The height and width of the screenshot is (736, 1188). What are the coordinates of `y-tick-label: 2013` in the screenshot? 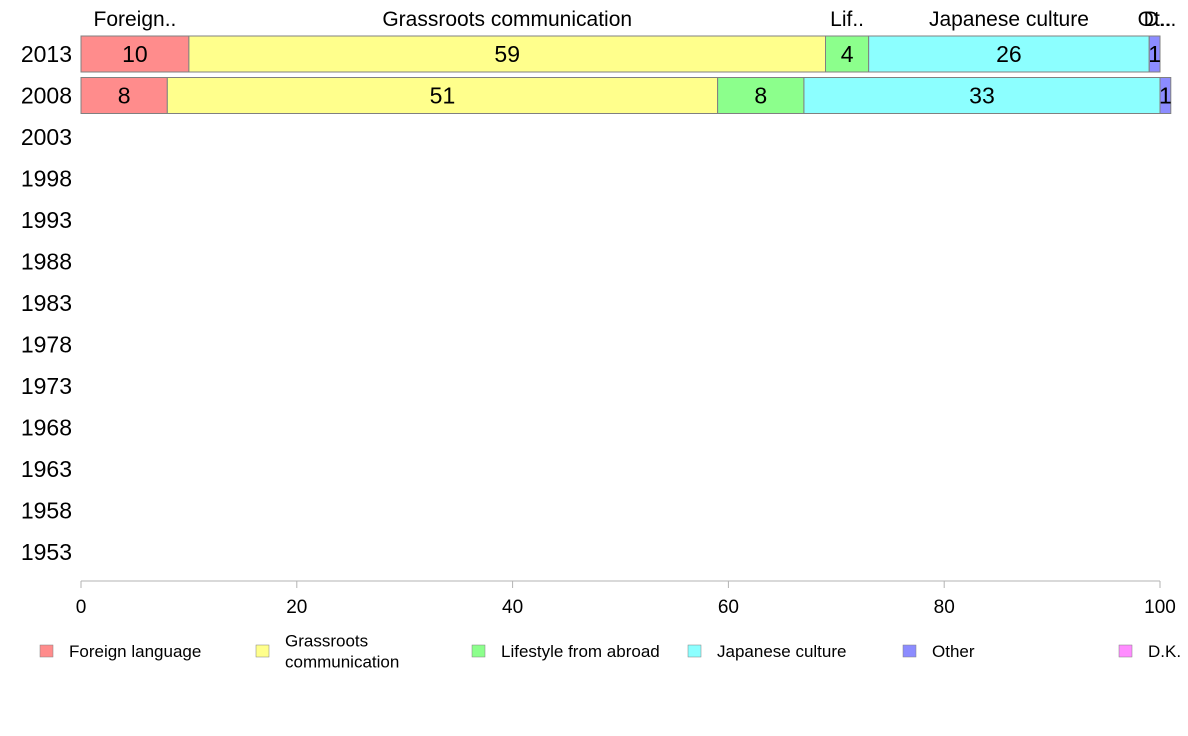 It's located at (46, 54).